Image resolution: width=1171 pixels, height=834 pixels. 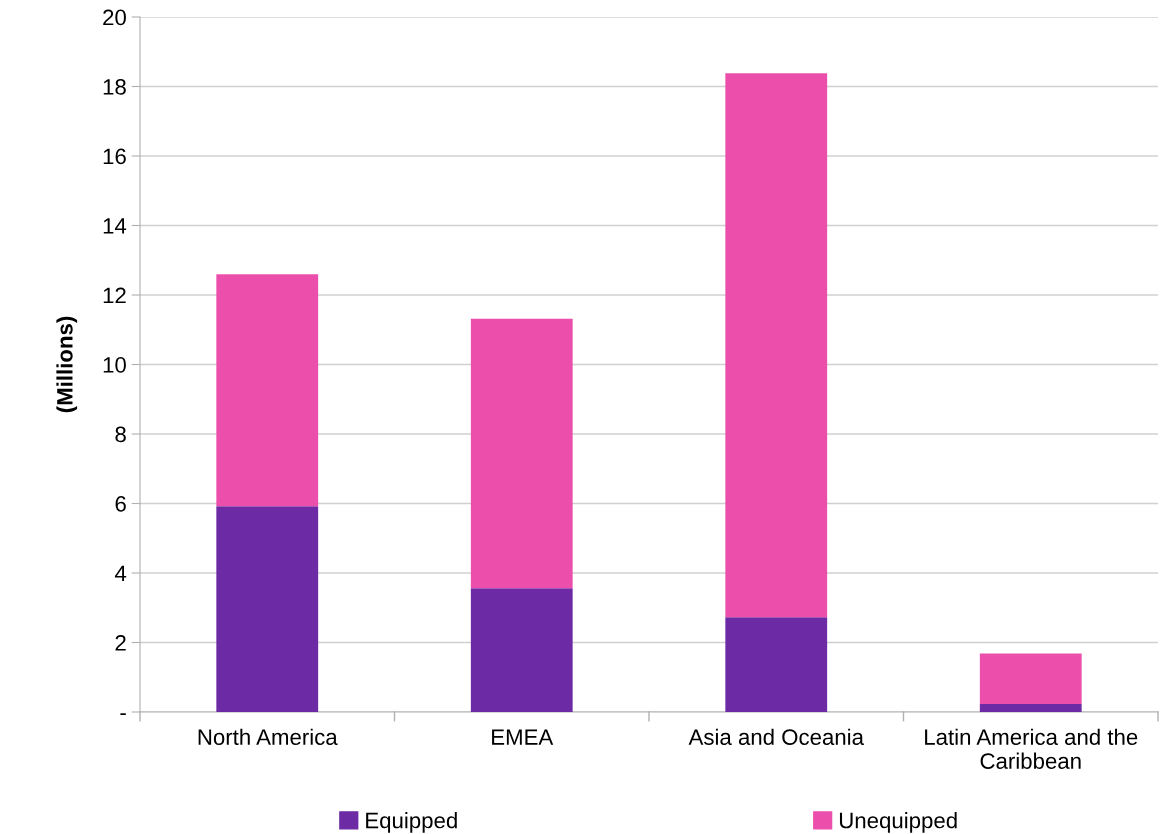 What do you see at coordinates (114, 156) in the screenshot?
I see `y-tick-label: 16` at bounding box center [114, 156].